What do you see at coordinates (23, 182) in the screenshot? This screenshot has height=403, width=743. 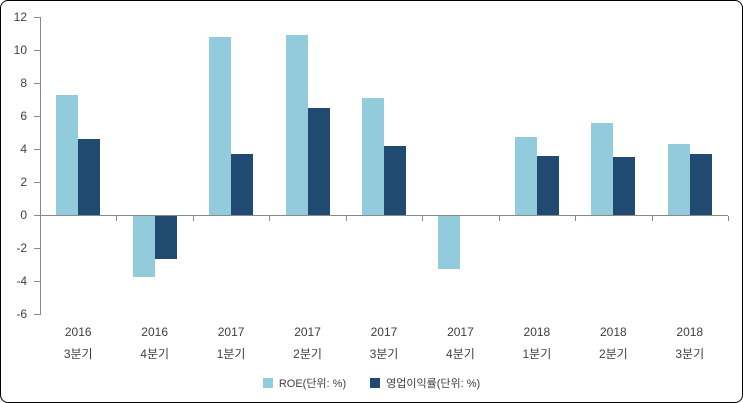 I see `y-axis-label: 2` at bounding box center [23, 182].